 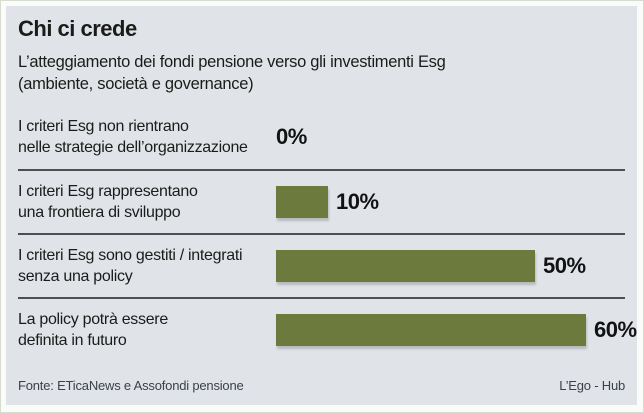 What do you see at coordinates (615, 329) in the screenshot?
I see `value-label-4: 60%` at bounding box center [615, 329].